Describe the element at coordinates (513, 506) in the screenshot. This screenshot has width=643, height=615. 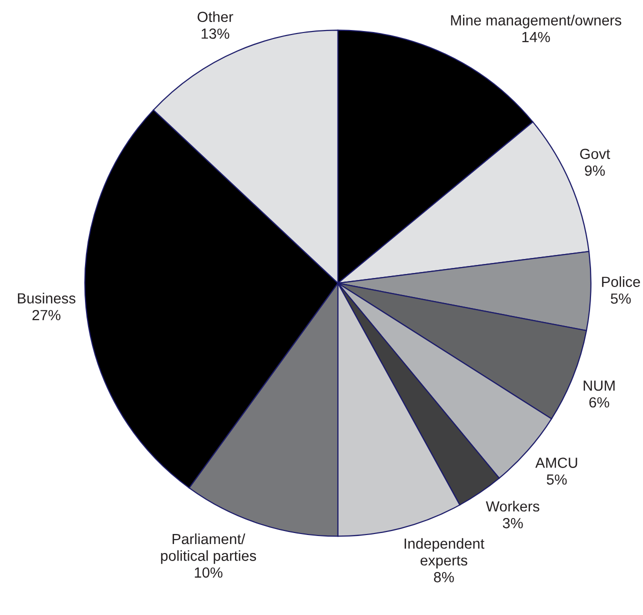
I see `slice-label: Workers` at that location.